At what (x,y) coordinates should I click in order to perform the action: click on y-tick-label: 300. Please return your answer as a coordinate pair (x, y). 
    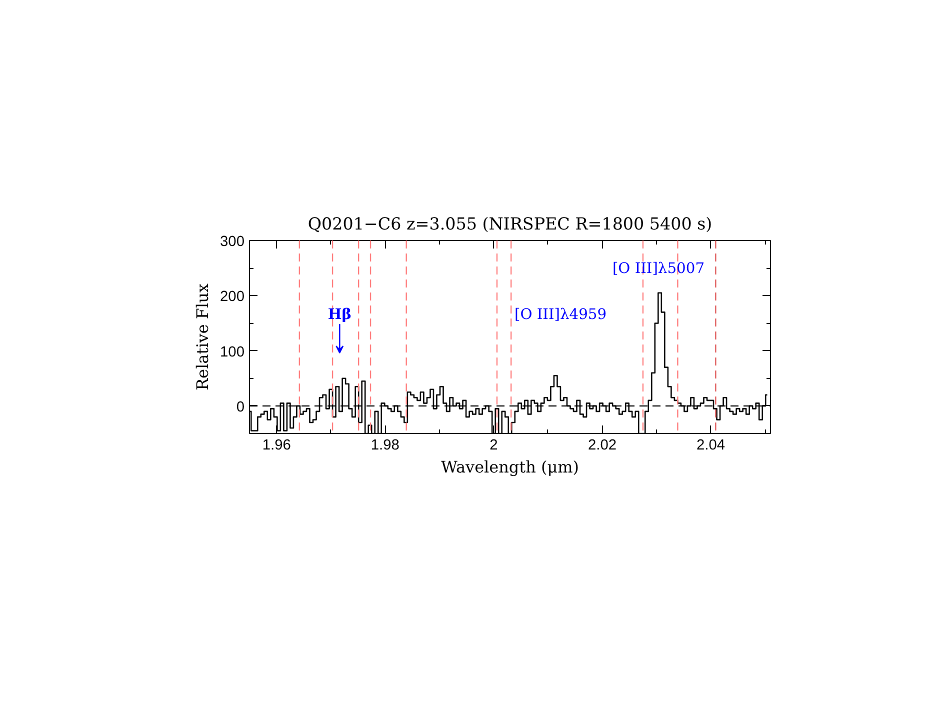
    Looking at the image, I should click on (232, 242).